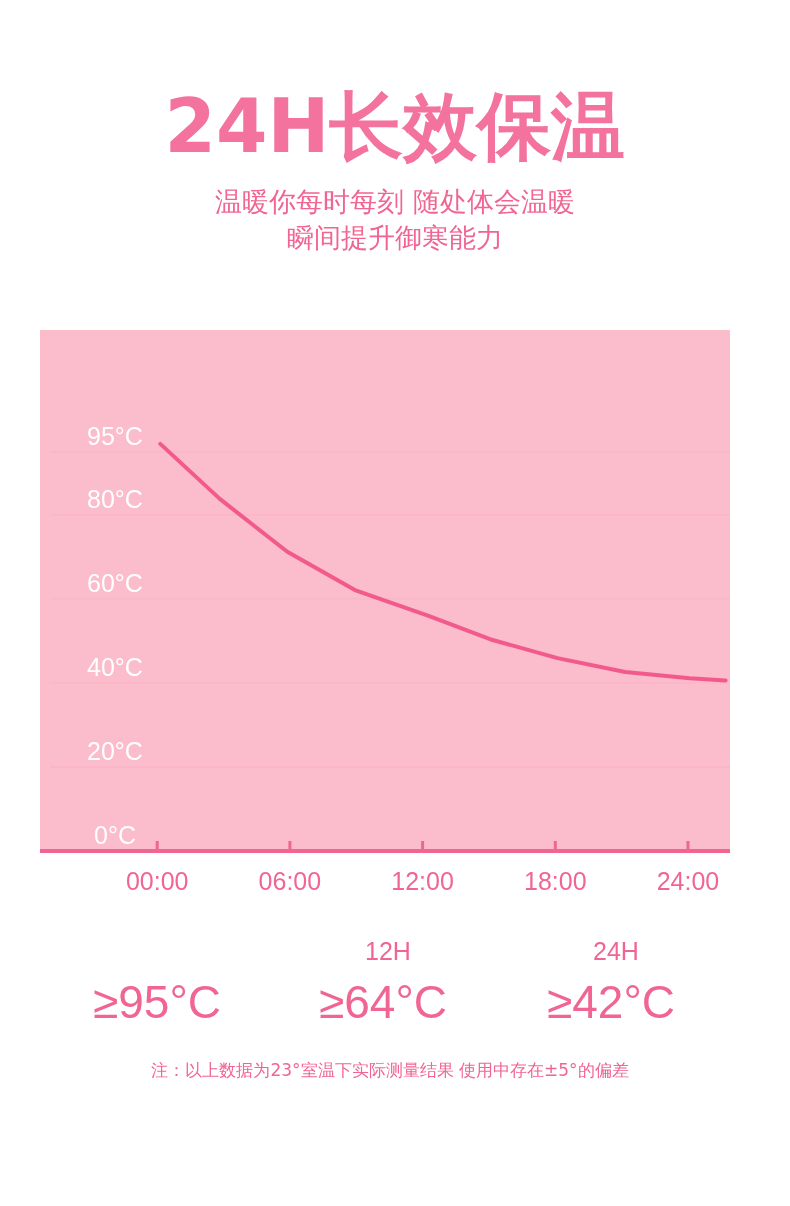 The width and height of the screenshot is (790, 1206). I want to click on y-tick-label: 95°C, so click(115, 435).